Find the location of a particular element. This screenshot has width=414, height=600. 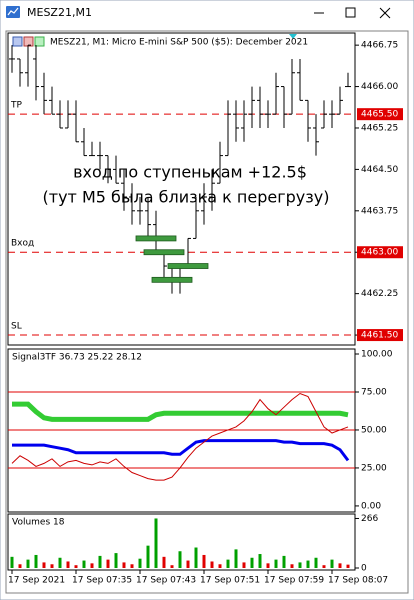

y-tick-label: 50.00 is located at coordinates (374, 430).